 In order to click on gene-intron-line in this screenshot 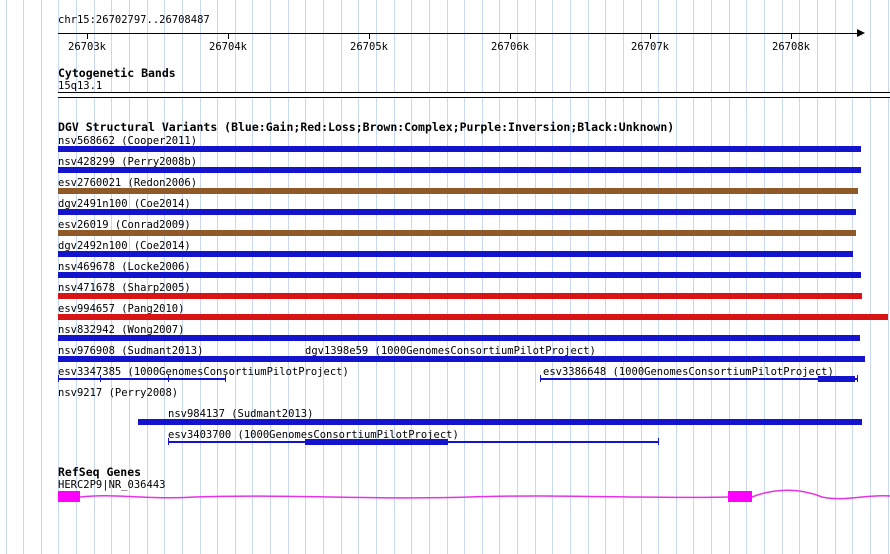, I will do `click(484, 494)`.